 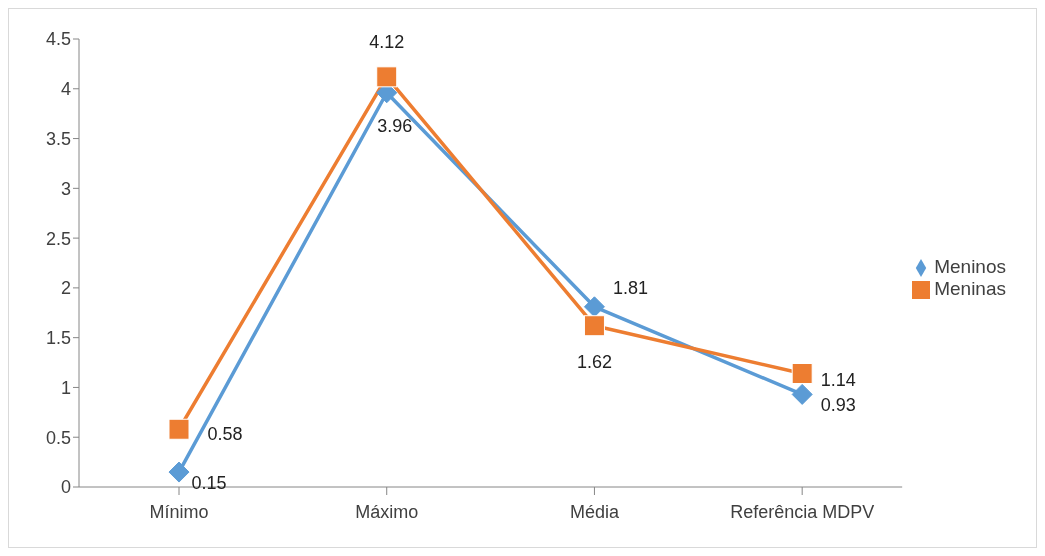 What do you see at coordinates (65, 89) in the screenshot?
I see `y-tick-label: 4` at bounding box center [65, 89].